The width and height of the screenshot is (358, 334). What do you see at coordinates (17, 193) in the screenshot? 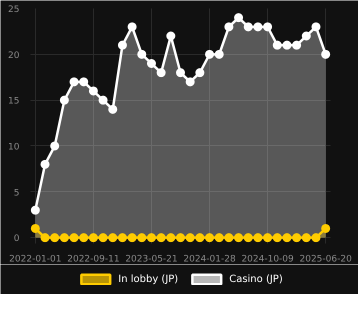
I see `y-tick-label: 5` at bounding box center [17, 193].